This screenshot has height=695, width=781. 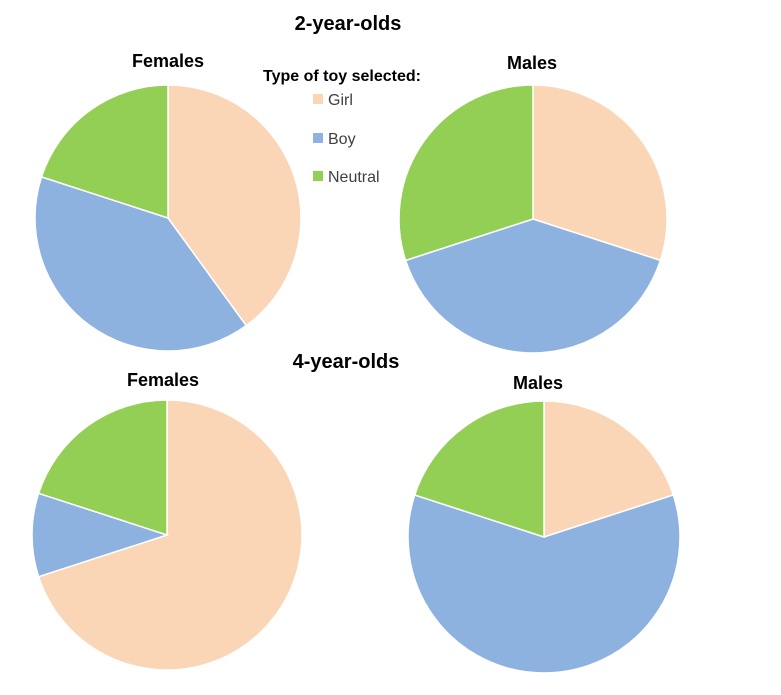 I want to click on pie-2yo-females, so click(x=168, y=218).